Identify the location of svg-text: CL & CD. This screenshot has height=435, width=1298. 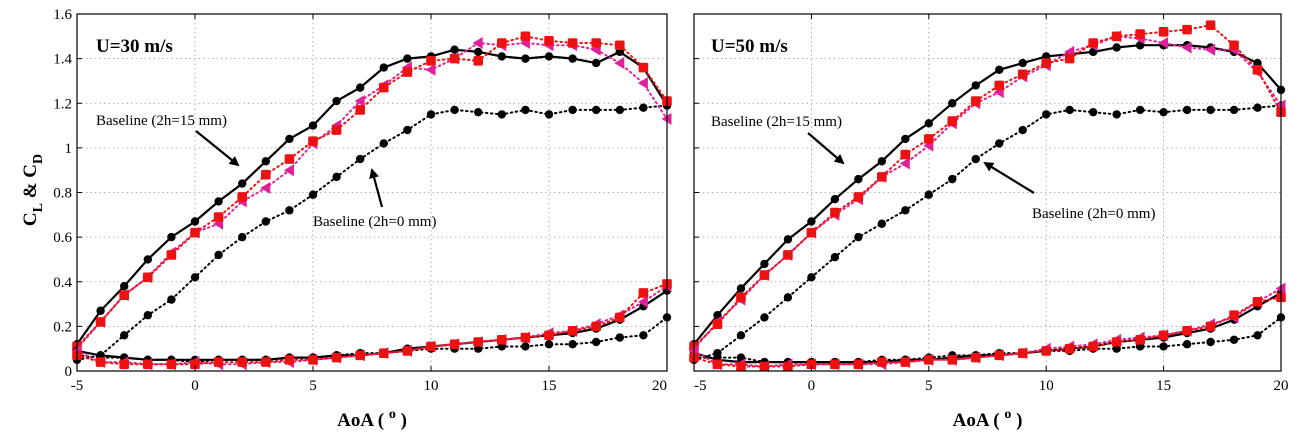
(33, 190).